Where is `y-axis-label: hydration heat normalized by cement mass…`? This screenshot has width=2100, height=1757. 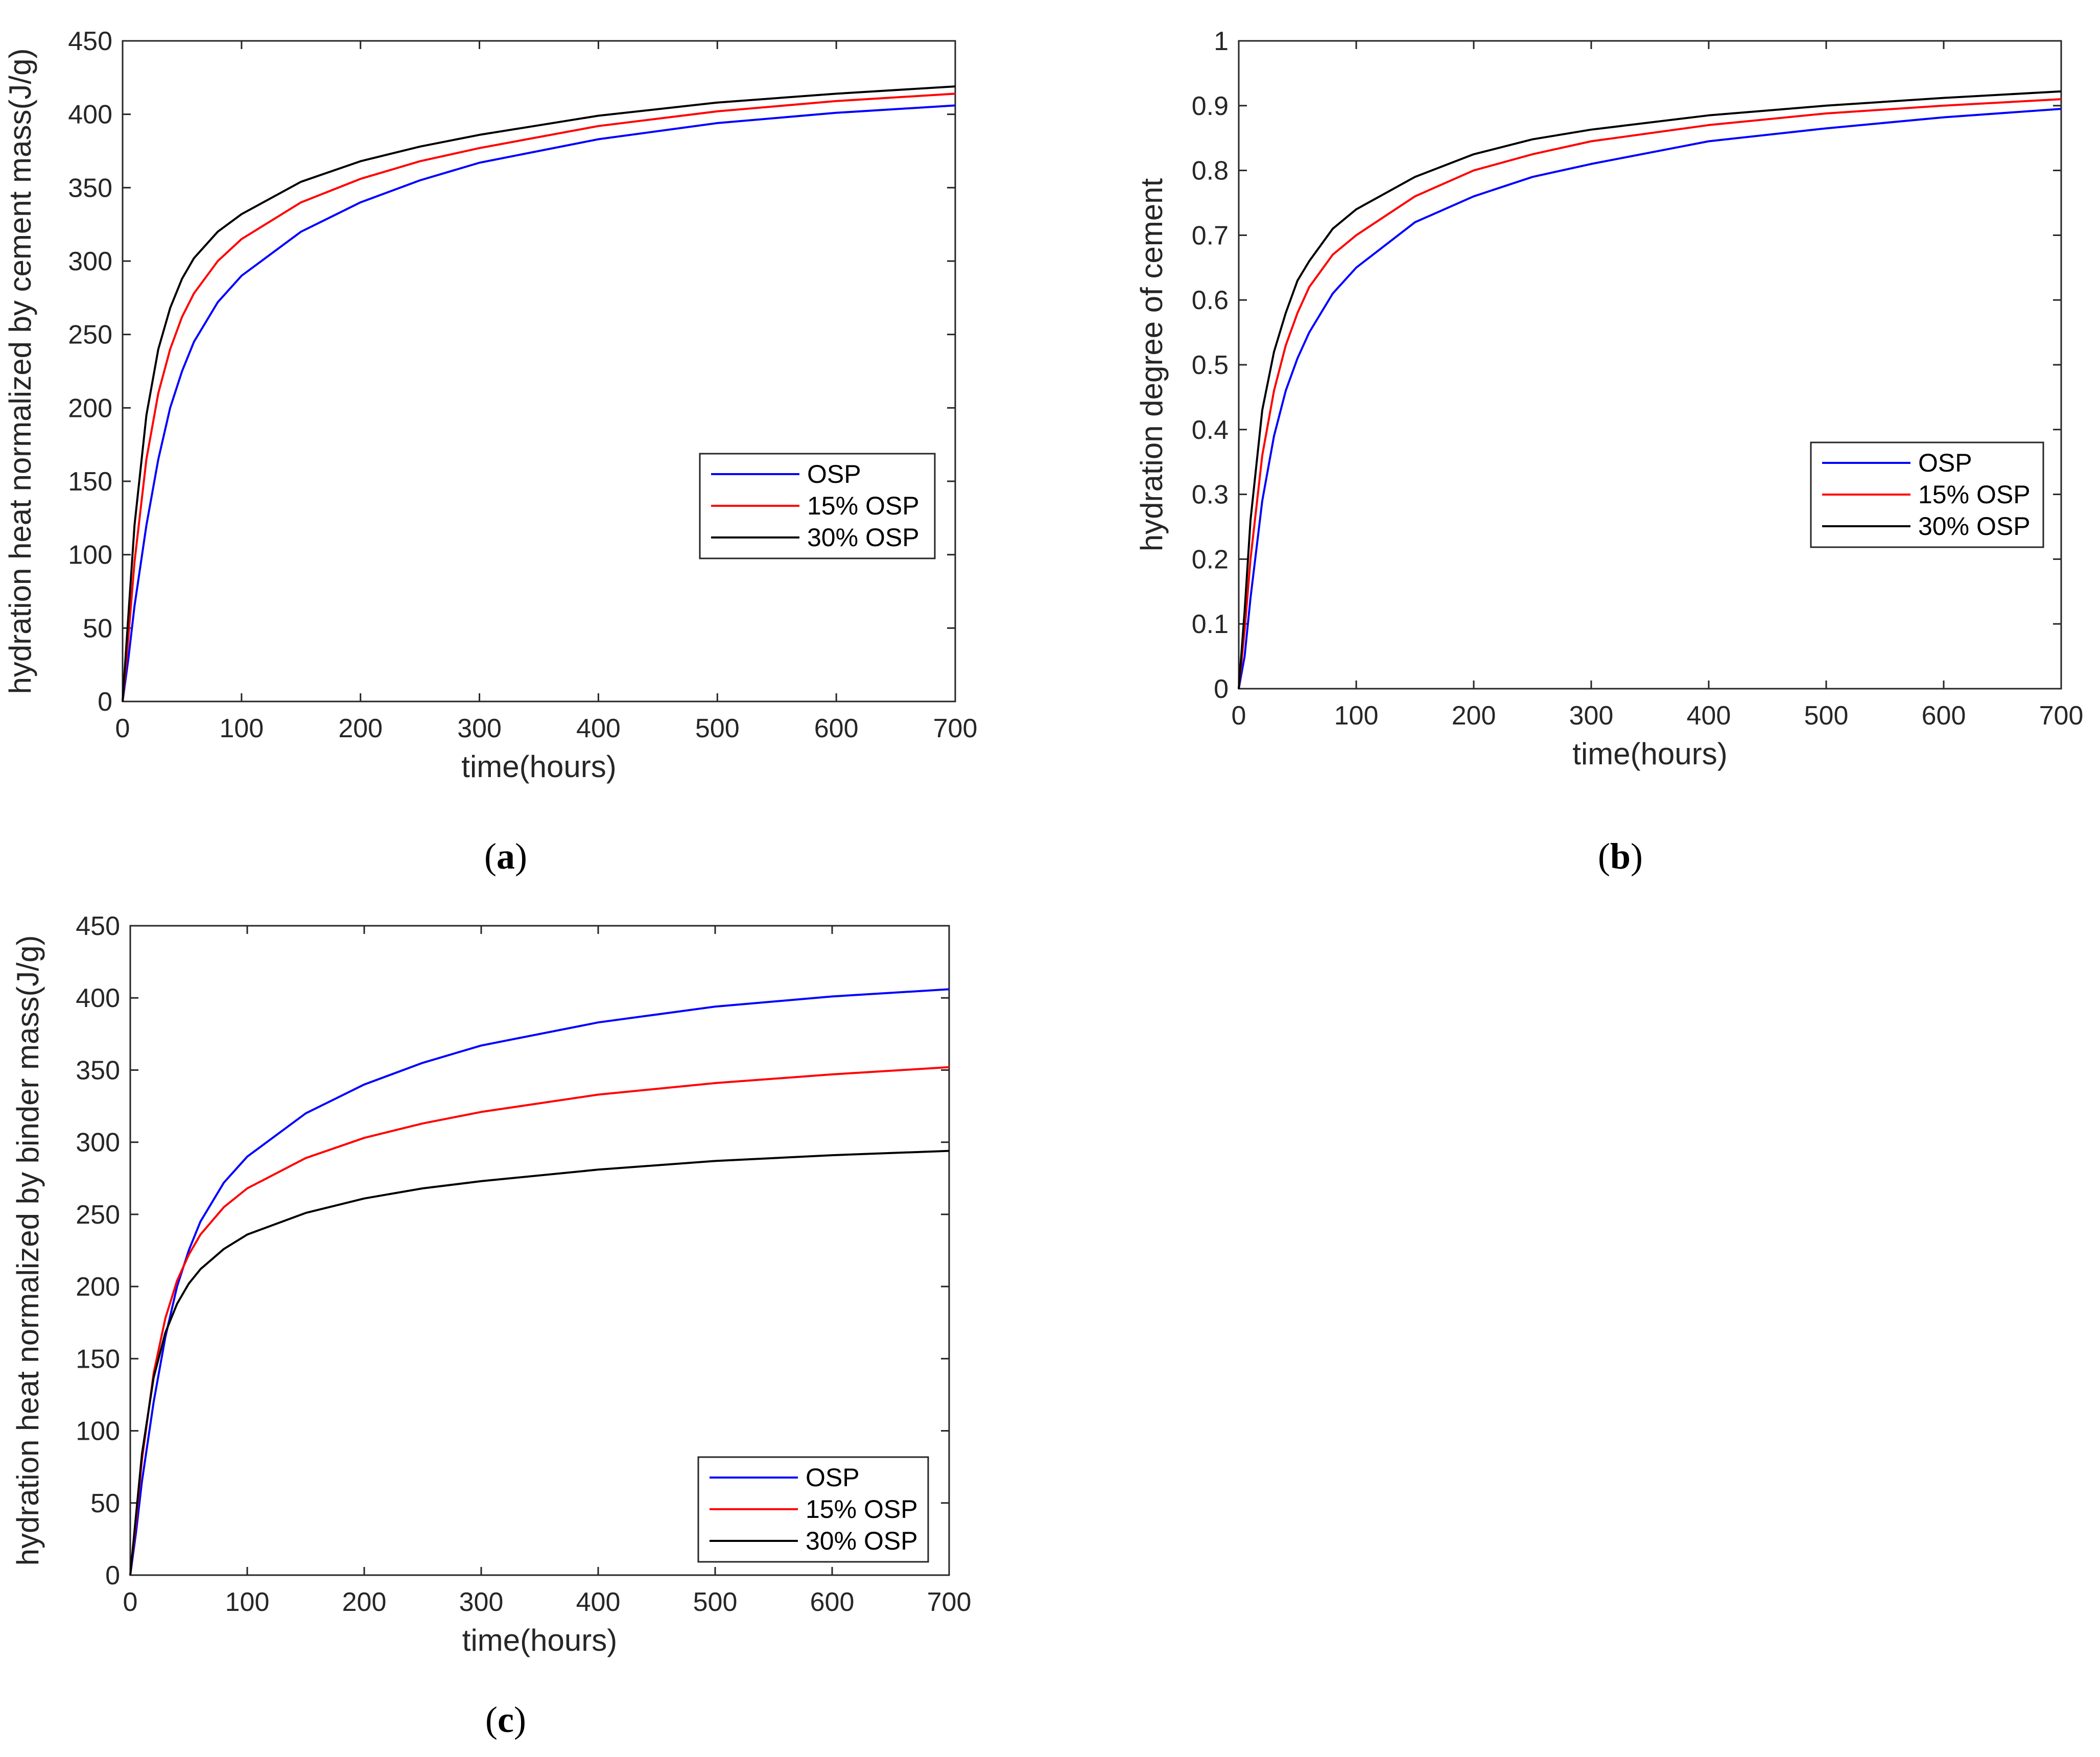
y-axis-label: hydration heat normalized by cement mass… is located at coordinates (20, 371).